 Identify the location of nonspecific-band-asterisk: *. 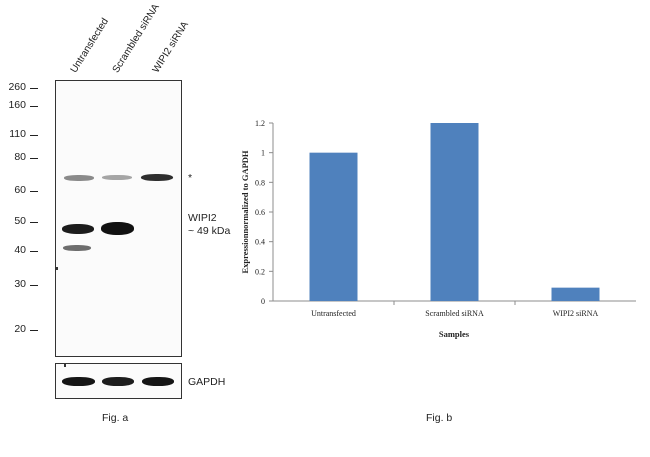
(190, 178).